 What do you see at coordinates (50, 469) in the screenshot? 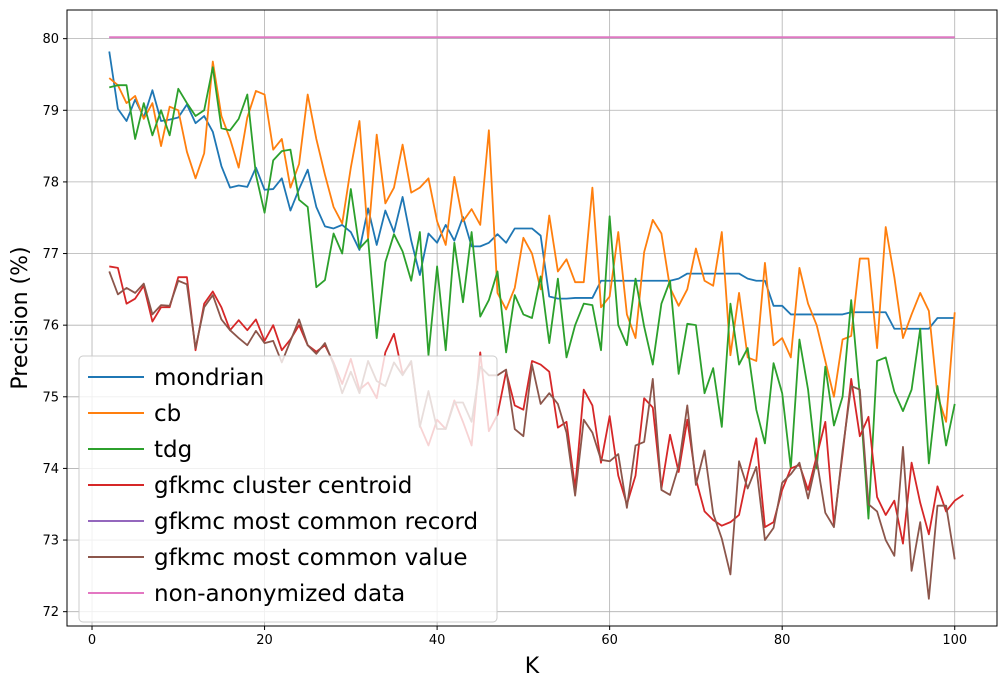
I see `y-tick-label: 74` at bounding box center [50, 469].